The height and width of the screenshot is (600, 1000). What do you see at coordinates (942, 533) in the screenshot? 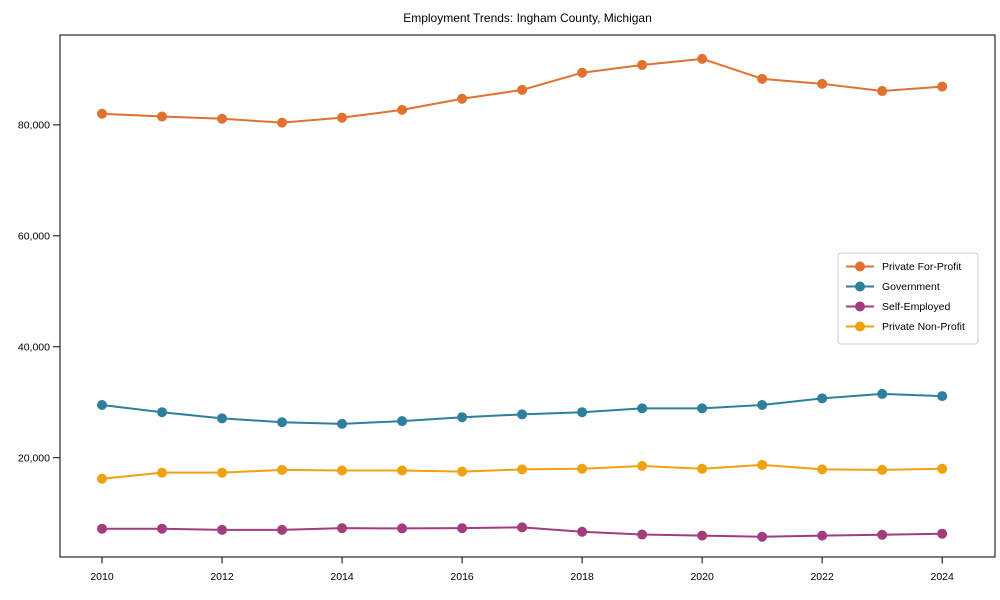
I see `series-self-employed-marker-2024` at bounding box center [942, 533].